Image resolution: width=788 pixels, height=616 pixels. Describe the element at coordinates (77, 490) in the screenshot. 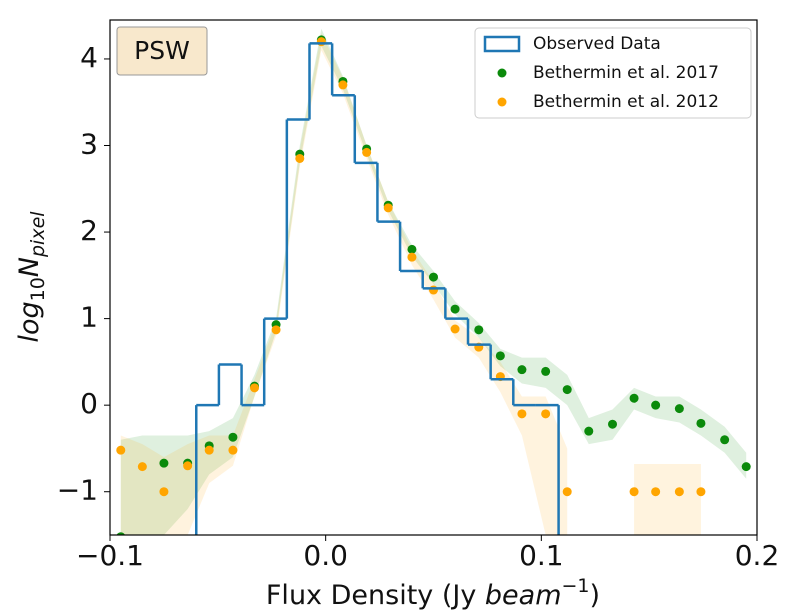

I see `y-tick-label: −1` at that location.